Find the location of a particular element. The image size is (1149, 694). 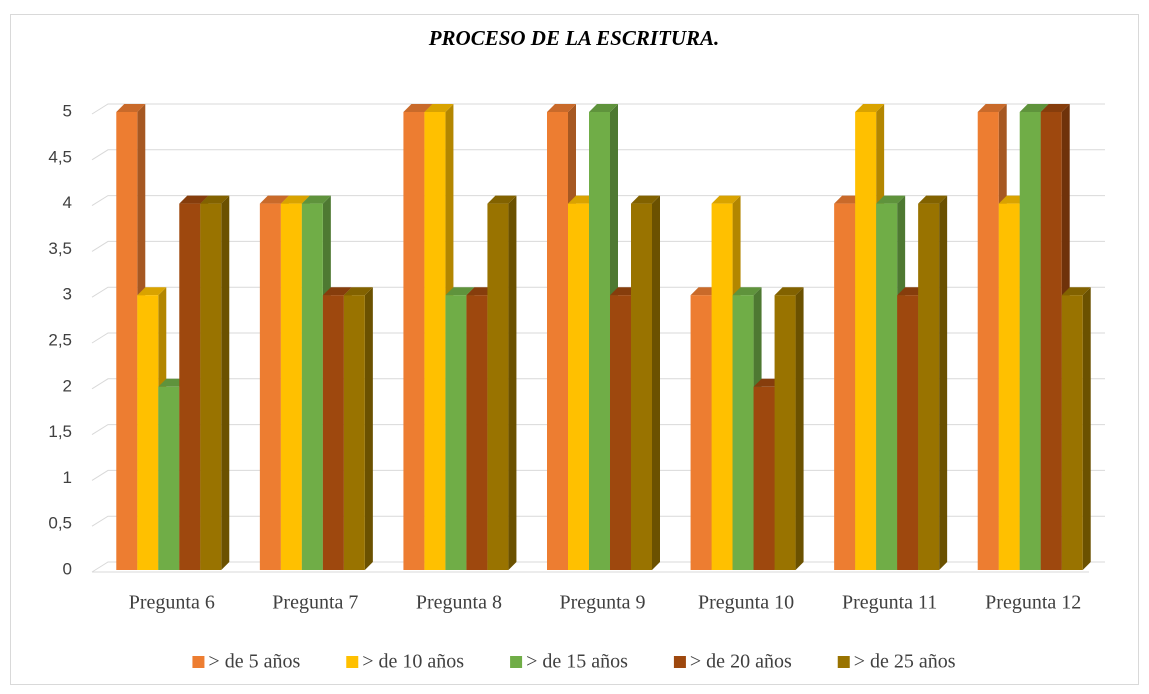

x-tick-label: Pregunta 8 is located at coordinates (459, 603).